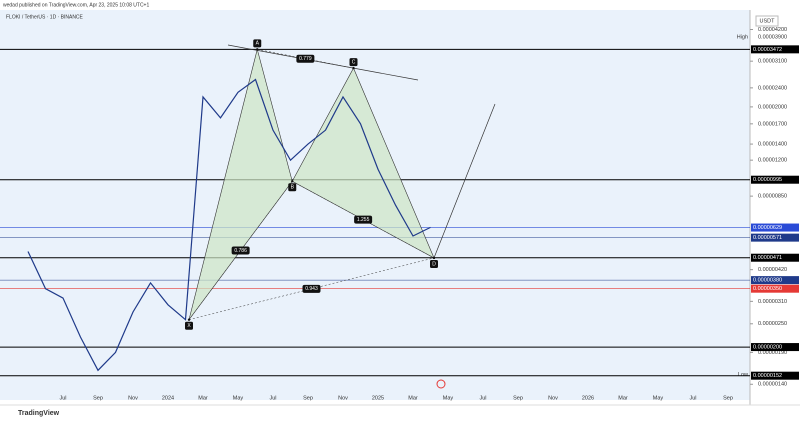 This screenshot has width=800, height=422. Describe the element at coordinates (464, 181) in the screenshot. I see `projection` at that location.